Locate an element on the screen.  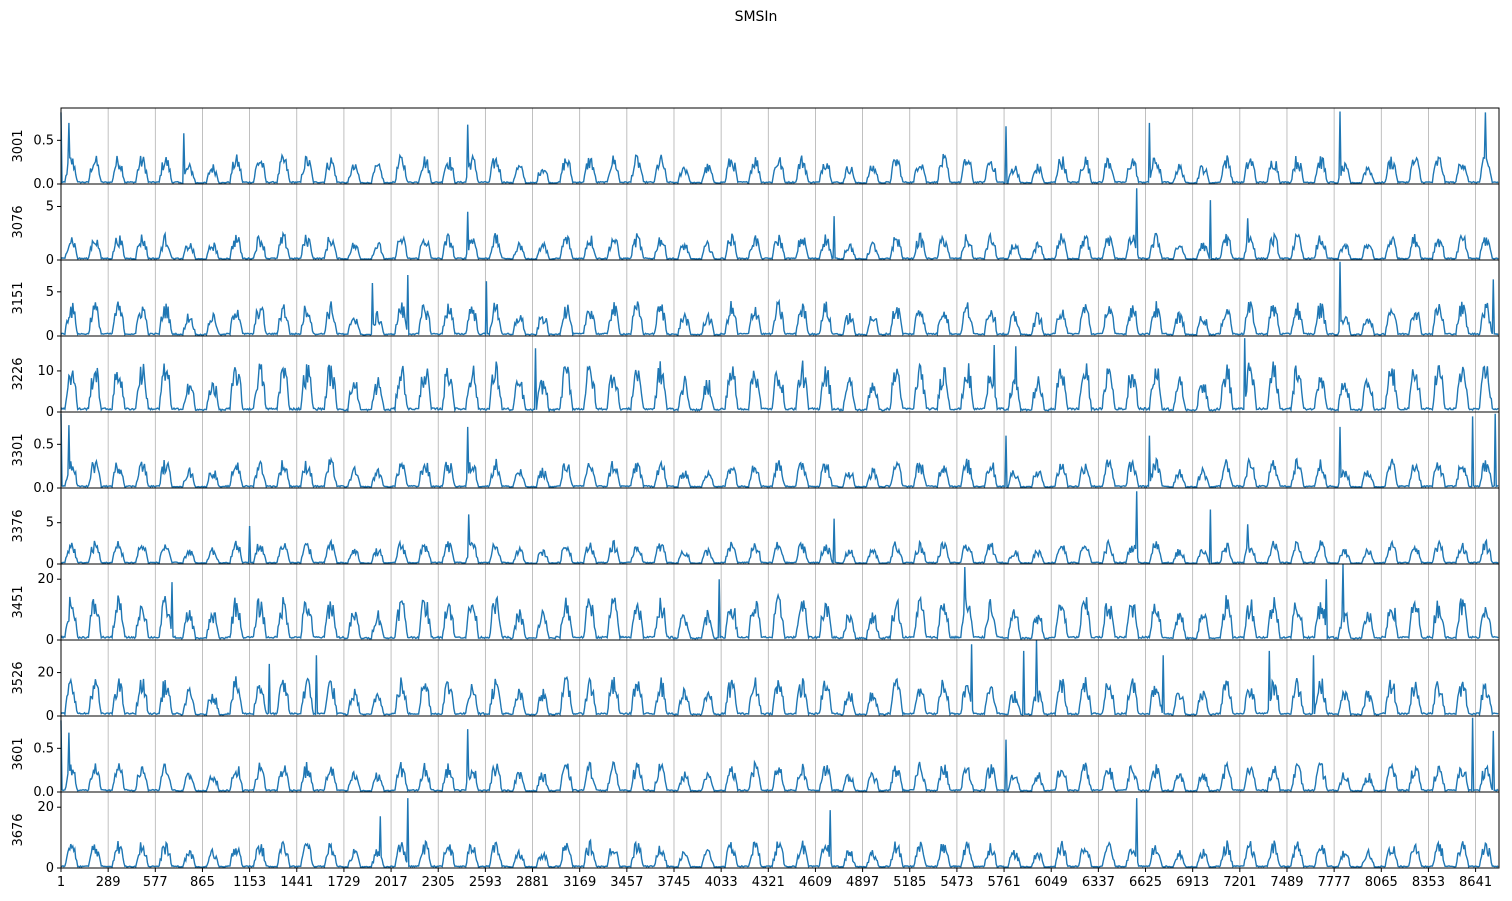
x-tick-label: 4609 is located at coordinates (815, 882).